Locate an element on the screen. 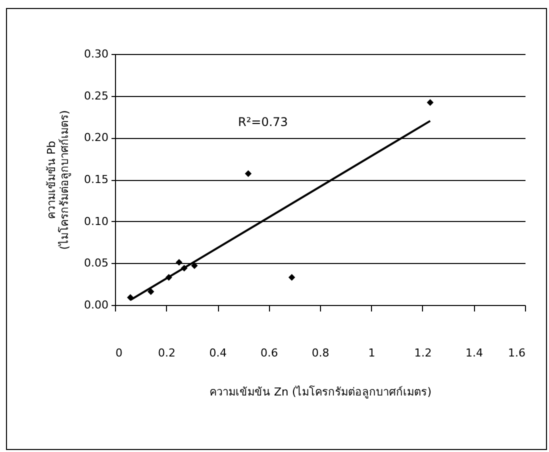 The width and height of the screenshot is (549, 452). x-tick-label: 1.4 is located at coordinates (474, 353).